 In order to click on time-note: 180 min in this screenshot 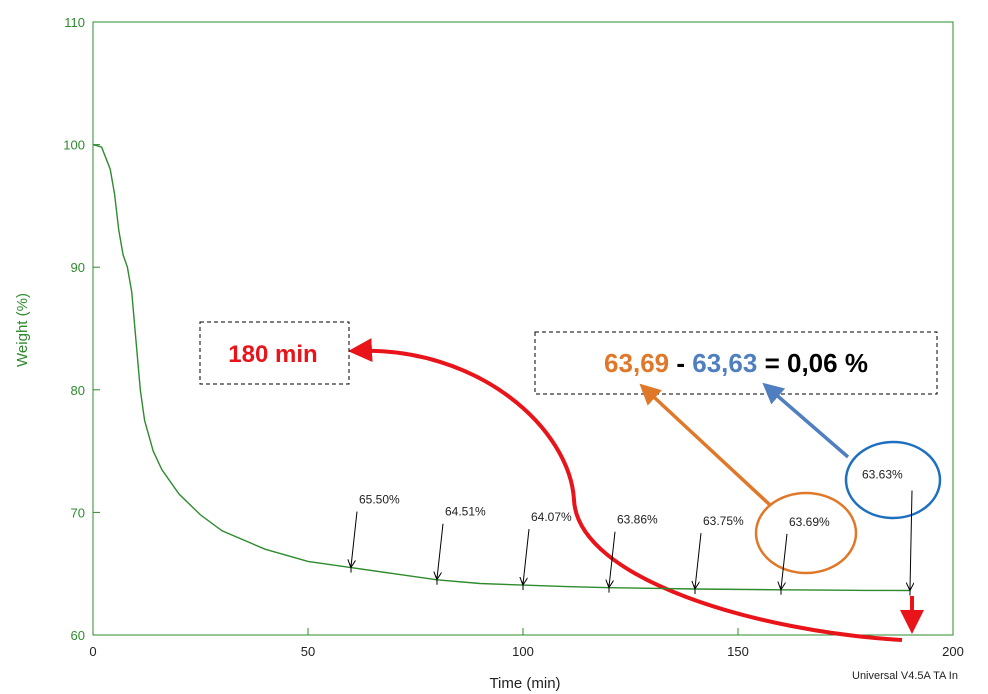, I will do `click(272, 354)`.